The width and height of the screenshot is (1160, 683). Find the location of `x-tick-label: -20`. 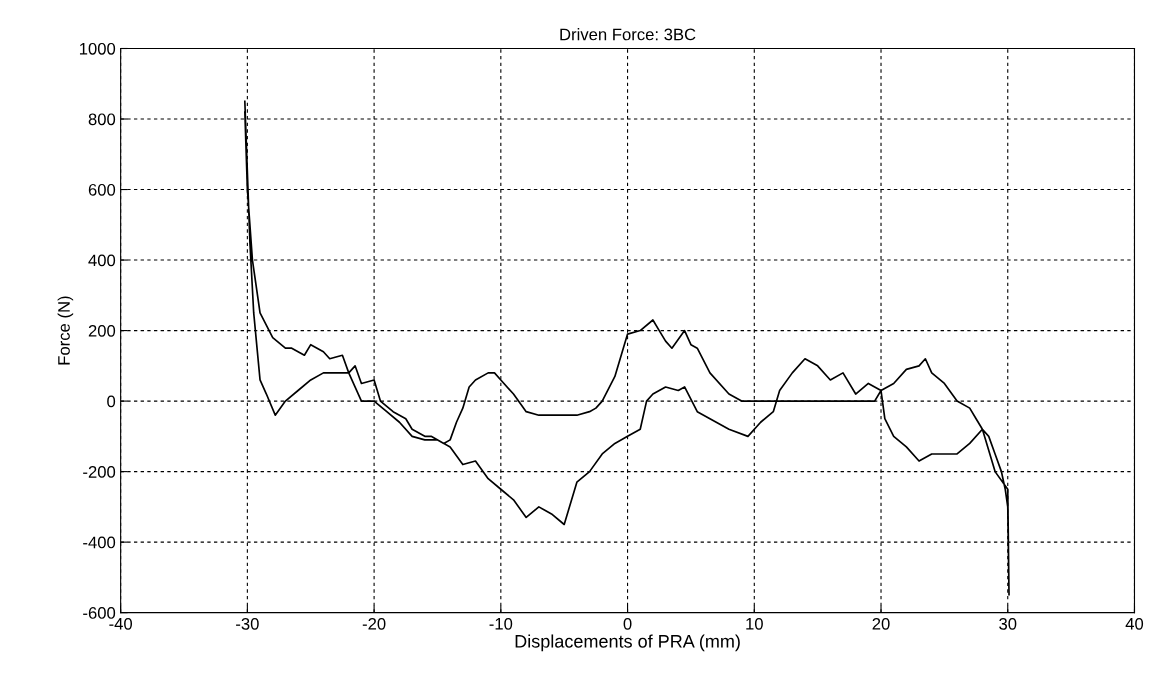

x-tick-label: -20 is located at coordinates (374, 623).